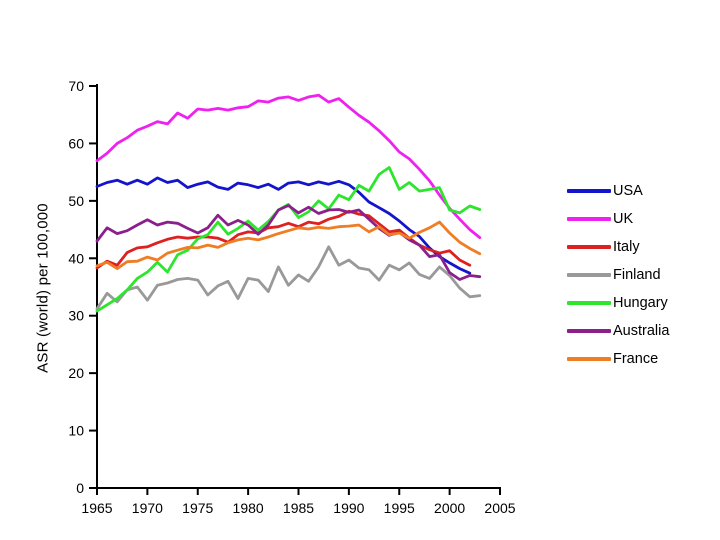 Image resolution: width=720 pixels, height=540 pixels. What do you see at coordinates (641, 331) in the screenshot?
I see `legend-label-australia: Australia` at bounding box center [641, 331].